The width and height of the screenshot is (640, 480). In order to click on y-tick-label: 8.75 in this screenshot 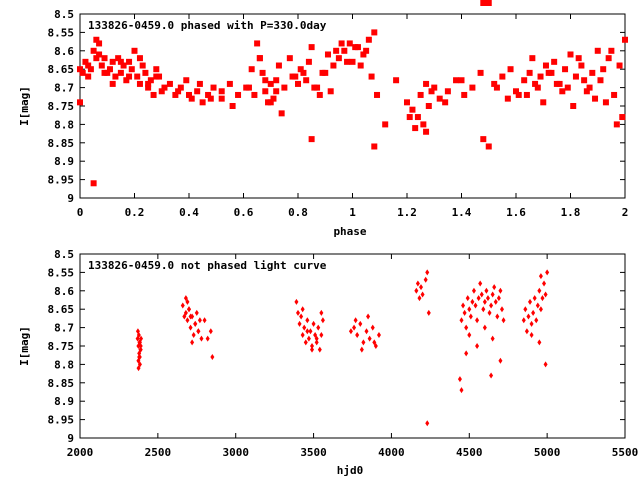, I will do `click(61, 106)`.